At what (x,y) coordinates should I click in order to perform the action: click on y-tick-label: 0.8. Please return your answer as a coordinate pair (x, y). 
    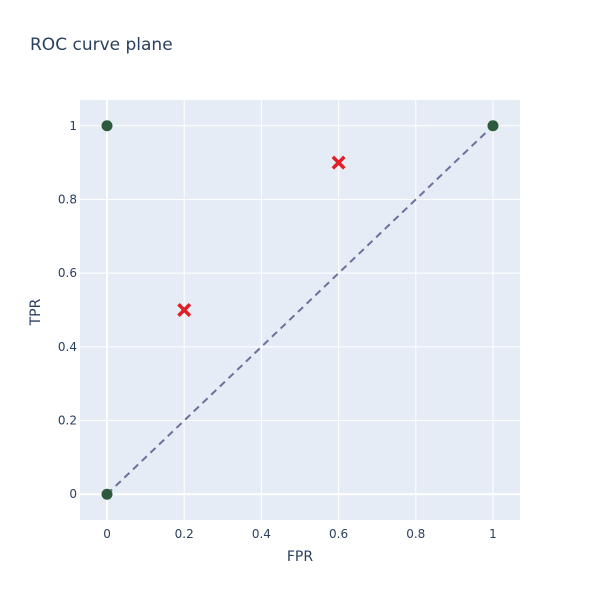
    Looking at the image, I should click on (67, 199).